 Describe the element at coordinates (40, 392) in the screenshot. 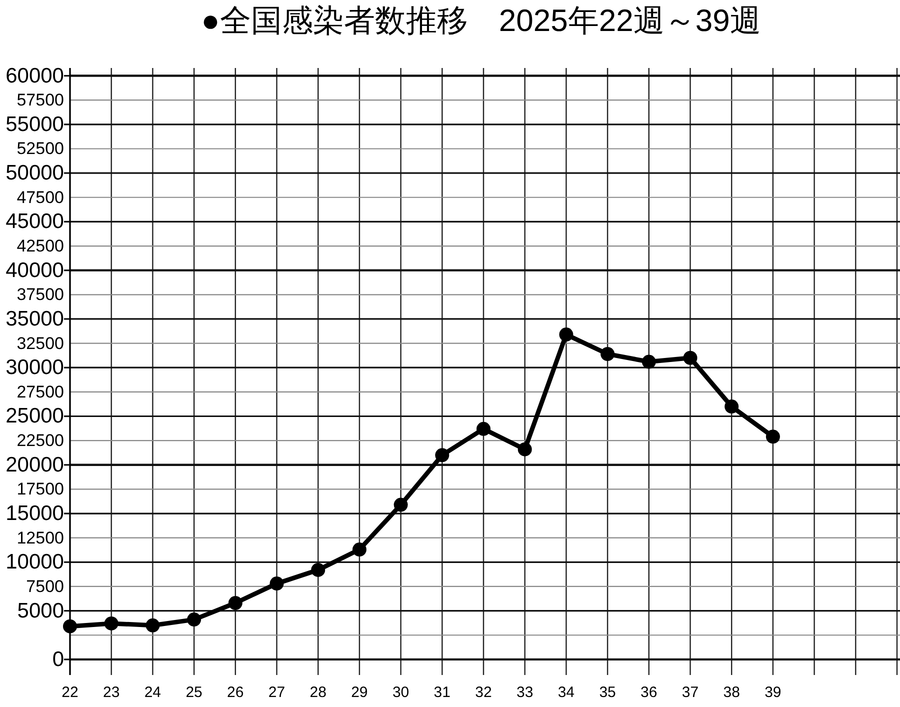

I see `y-tick-label: 27500` at that location.